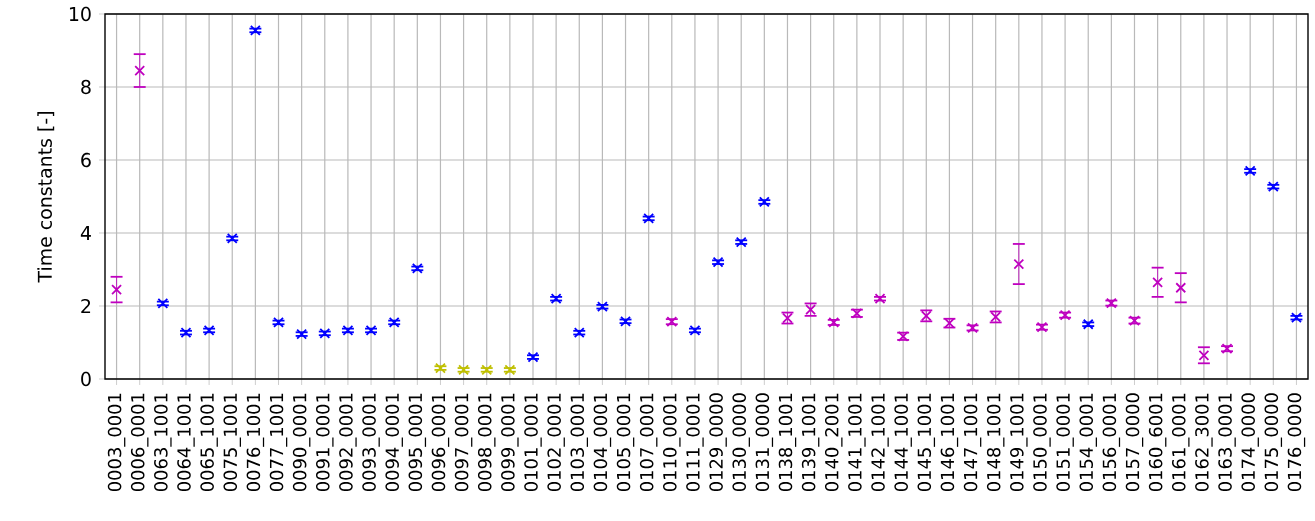 This screenshot has width=1315, height=521. I want to click on x-tick-label: 0160_6001, so click(1157, 442).